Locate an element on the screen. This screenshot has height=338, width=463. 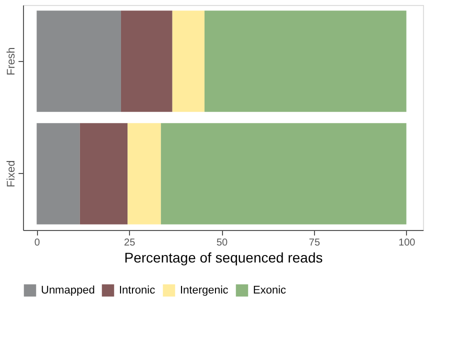
legend-label: Unmapped is located at coordinates (68, 290).